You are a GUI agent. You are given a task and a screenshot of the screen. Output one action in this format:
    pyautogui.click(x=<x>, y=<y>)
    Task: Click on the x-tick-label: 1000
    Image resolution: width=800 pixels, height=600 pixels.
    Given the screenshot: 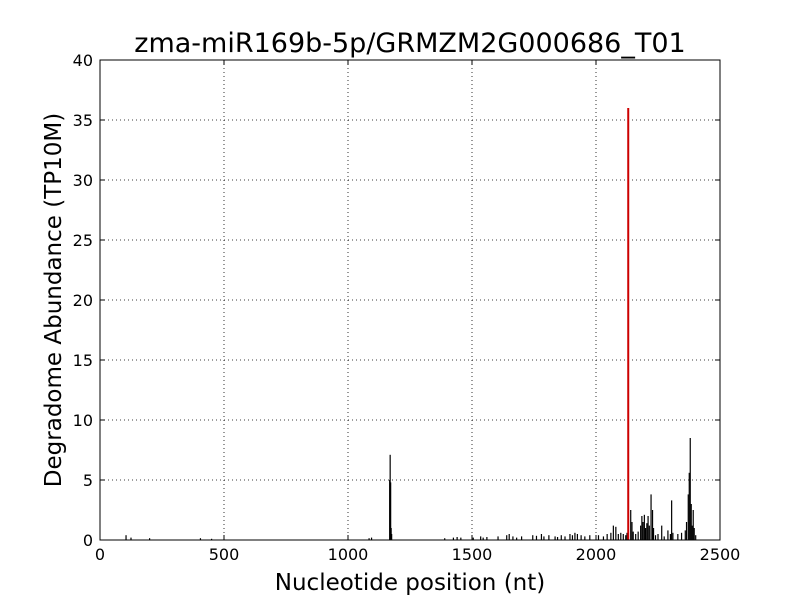 What is the action you would take?
    pyautogui.click(x=348, y=554)
    